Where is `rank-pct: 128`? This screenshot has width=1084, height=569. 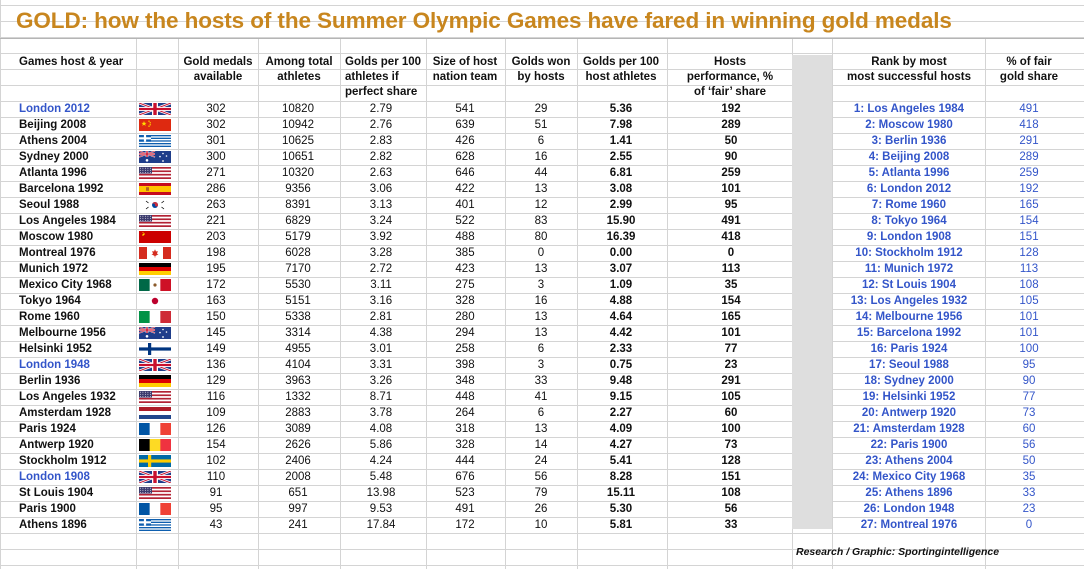
rank-pct: 128 is located at coordinates (1029, 253).